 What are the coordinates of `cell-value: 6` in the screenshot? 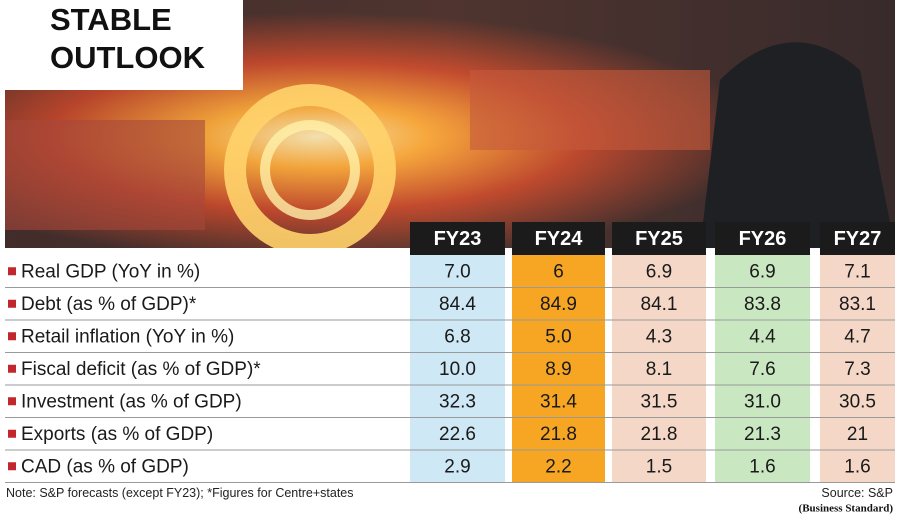 It's located at (558, 271).